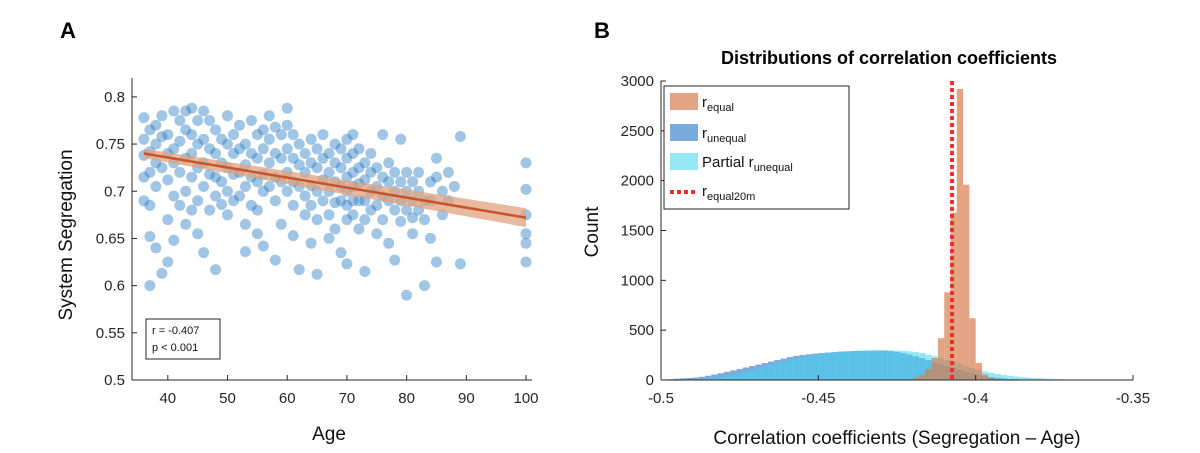  Describe the element at coordinates (684, 132) in the screenshot. I see `legend-swatch-r-unequal` at that location.